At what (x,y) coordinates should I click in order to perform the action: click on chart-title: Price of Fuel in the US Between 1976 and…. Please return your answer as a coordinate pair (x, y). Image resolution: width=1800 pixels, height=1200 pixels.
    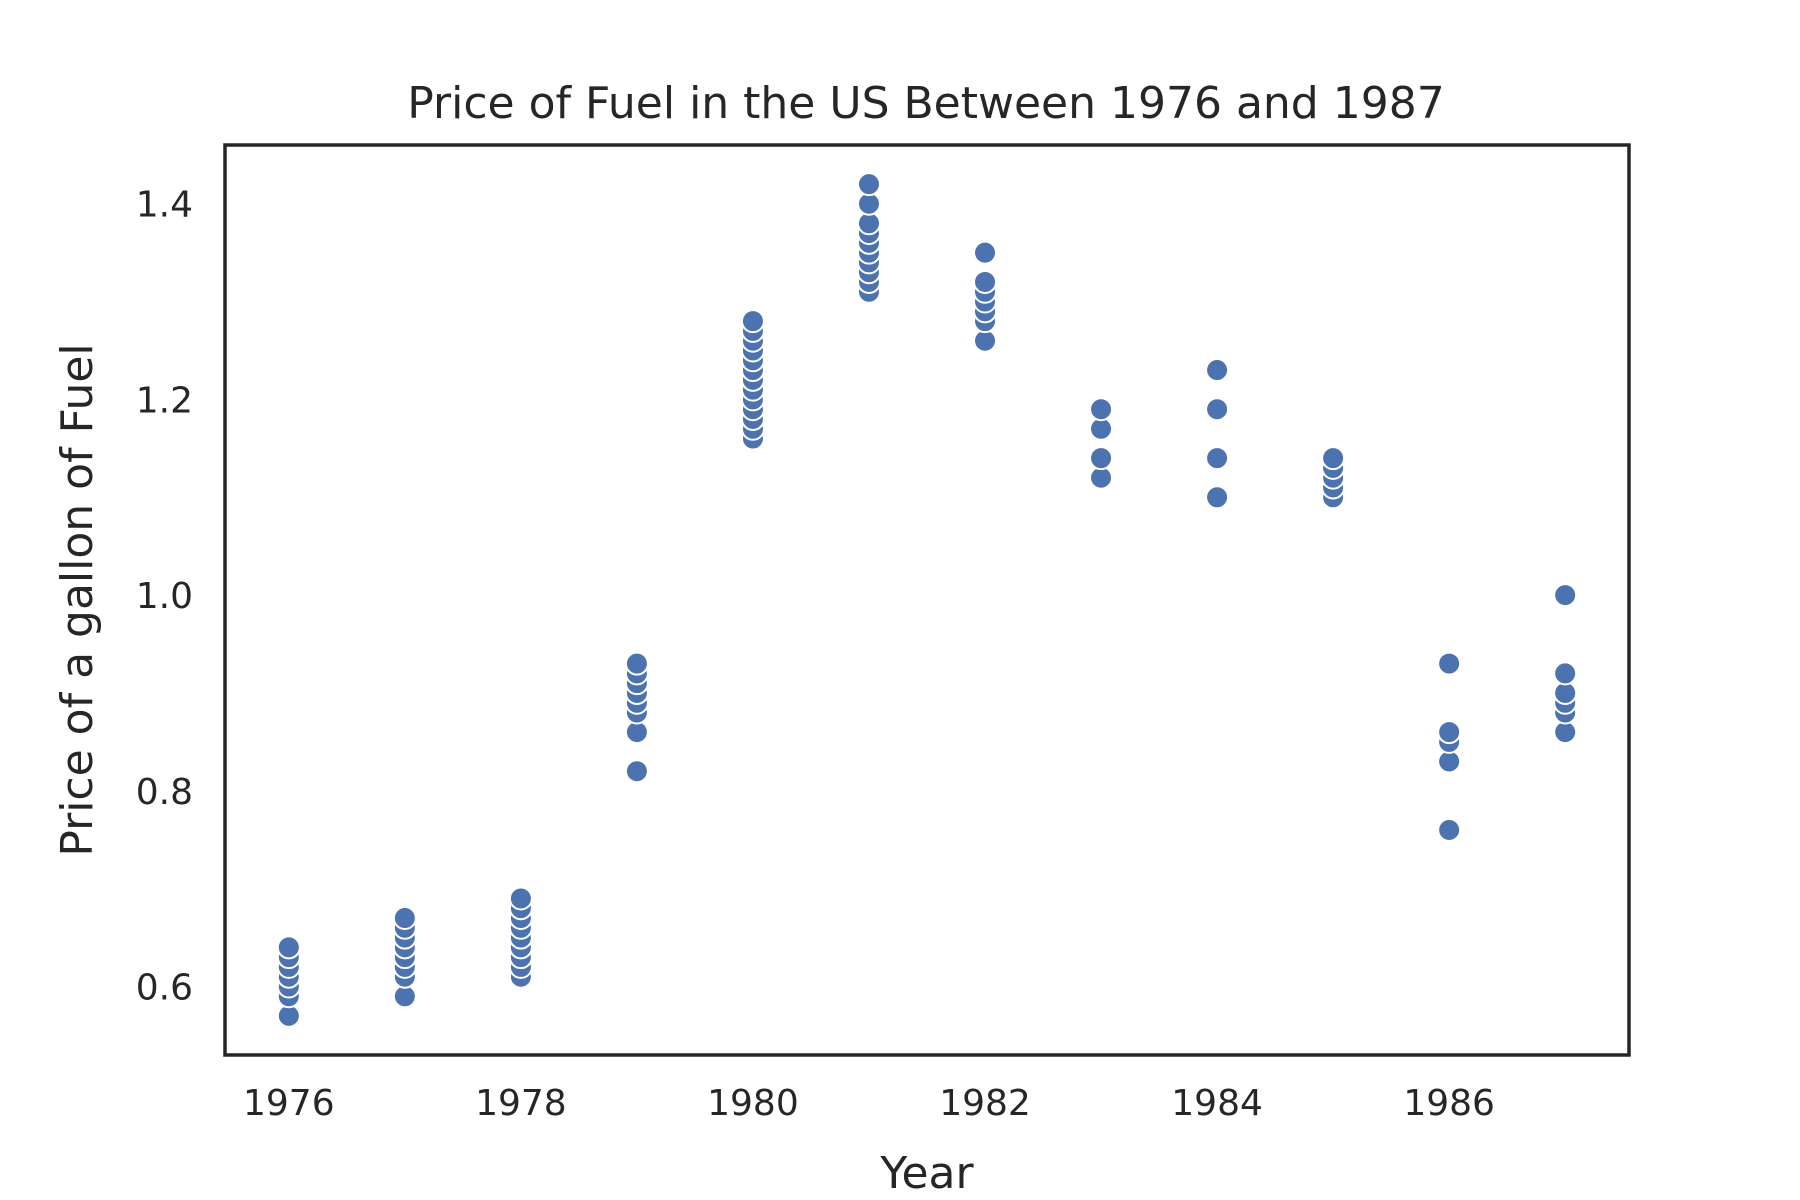
    Looking at the image, I should click on (925, 103).